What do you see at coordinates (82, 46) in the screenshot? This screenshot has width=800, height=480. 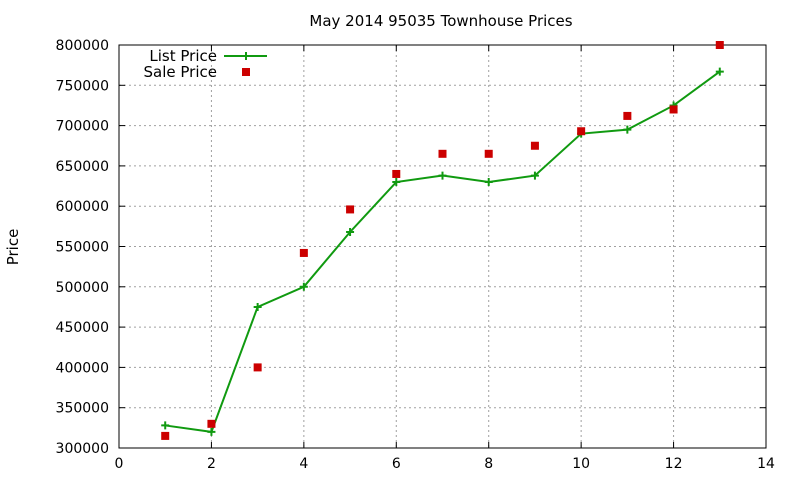 I see `y-tick-label: 800000` at bounding box center [82, 46].